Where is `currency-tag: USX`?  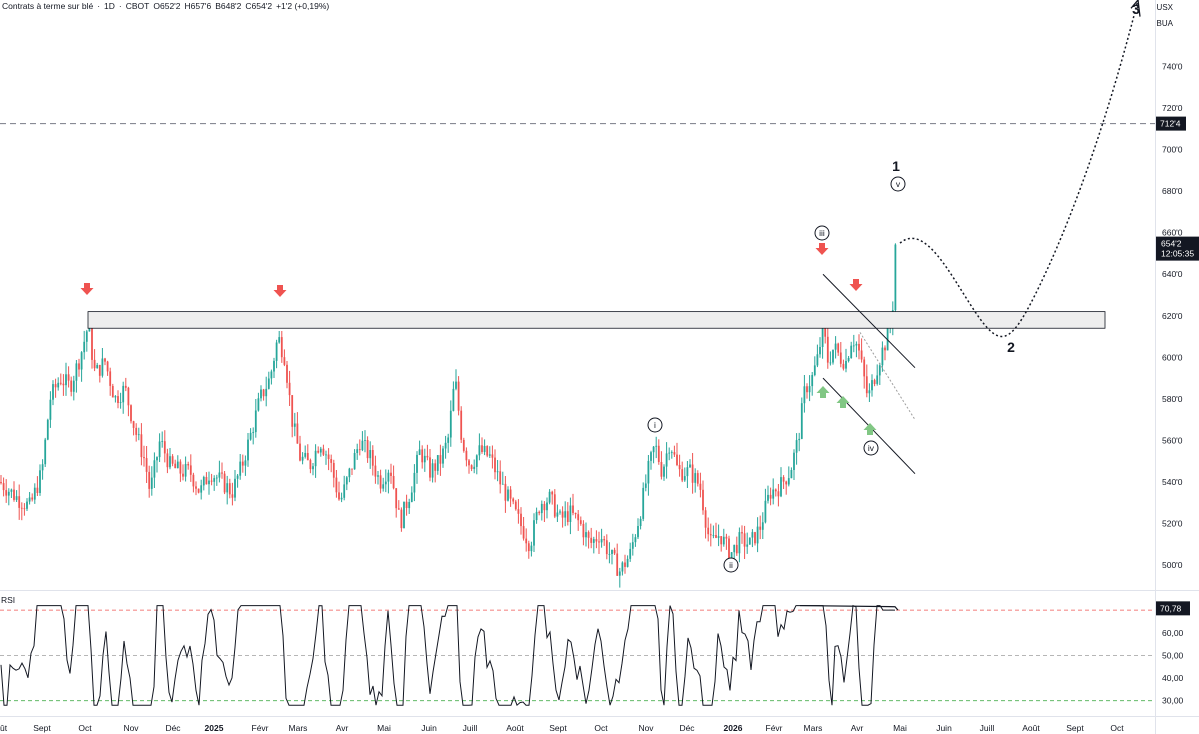
currency-tag: USX is located at coordinates (1164, 7).